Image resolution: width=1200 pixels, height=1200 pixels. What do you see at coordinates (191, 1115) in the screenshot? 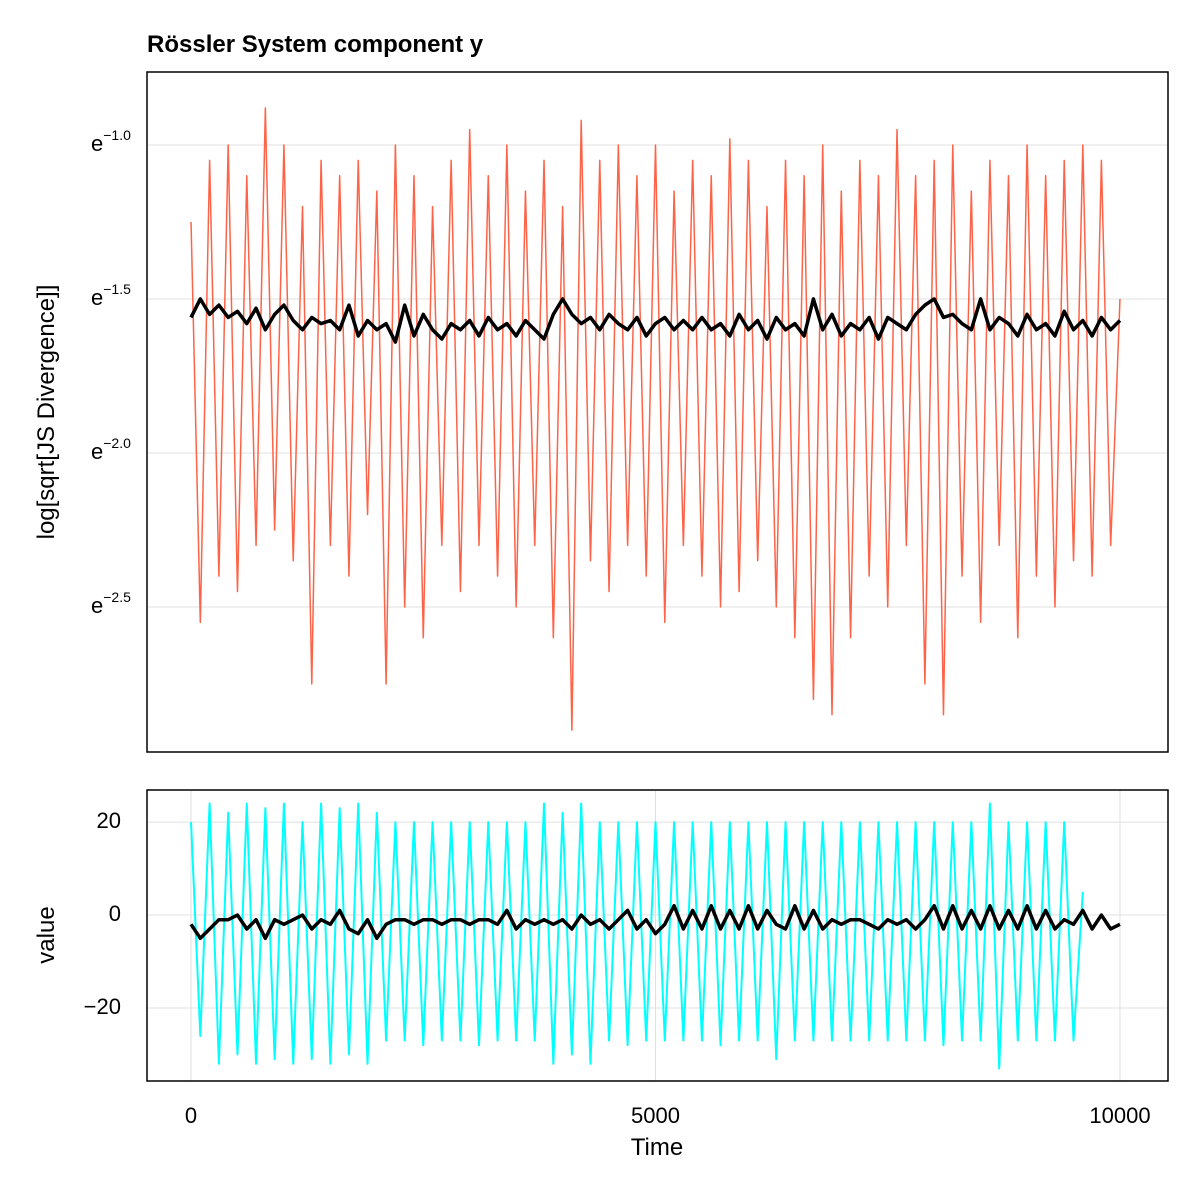
I see `x-tick-label: 0` at bounding box center [191, 1115].